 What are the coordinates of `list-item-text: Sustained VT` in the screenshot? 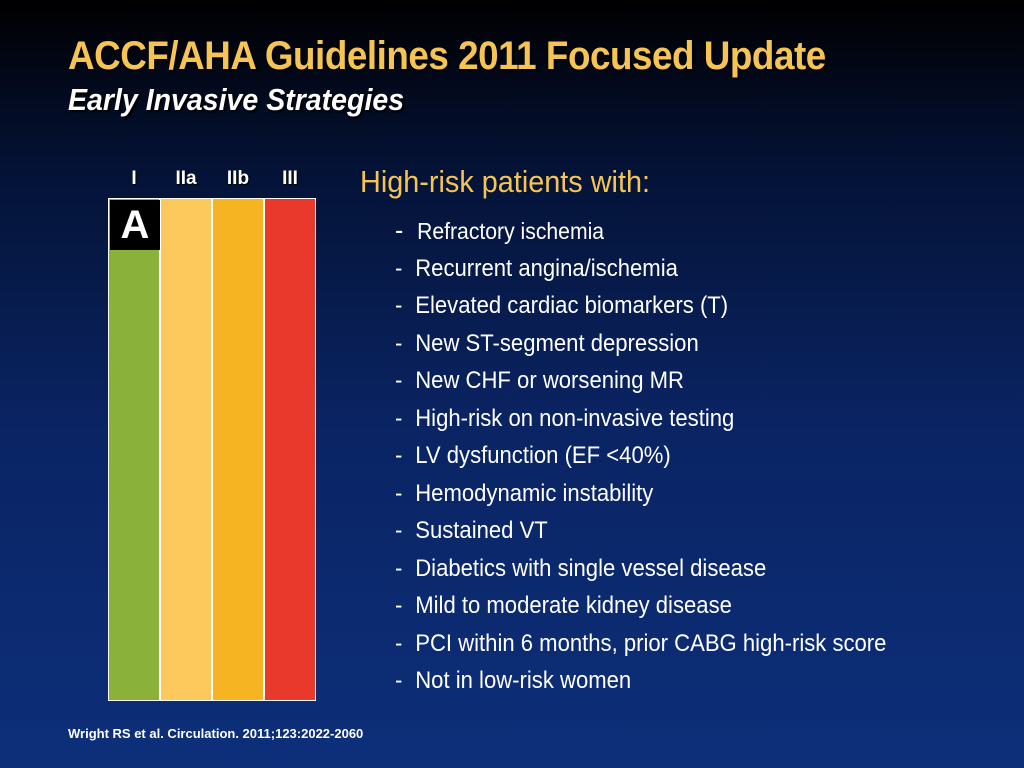 It's located at (481, 530).